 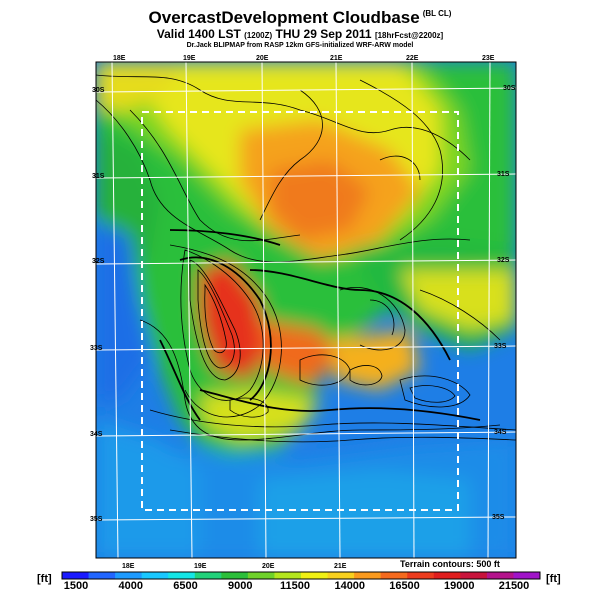 I want to click on colorbar-tick-label: 1500, so click(x=76, y=586).